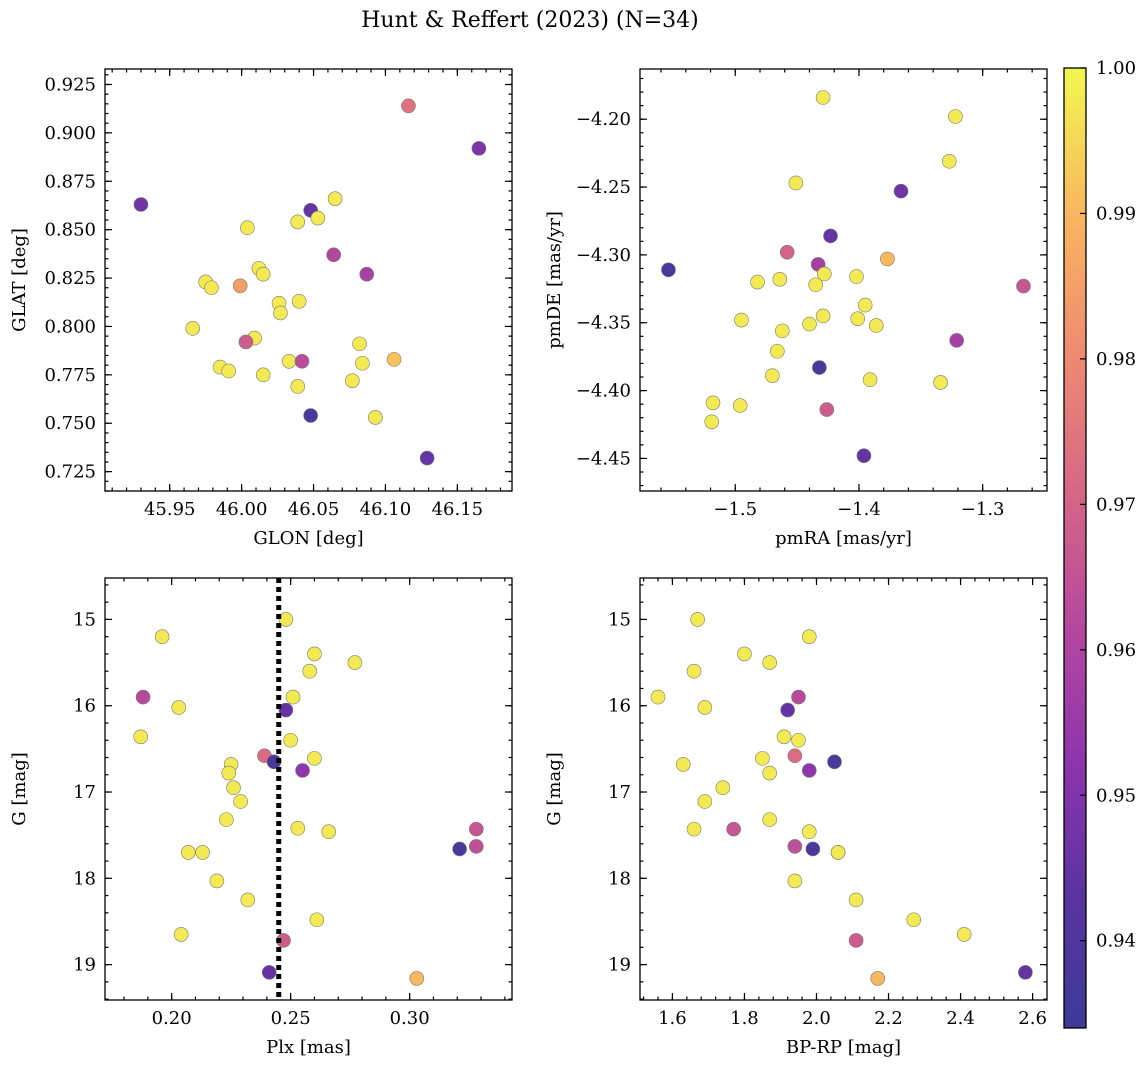 The image size is (1148, 1068). What do you see at coordinates (386, 509) in the screenshot?
I see `x-tick-label: 46.10` at bounding box center [386, 509].